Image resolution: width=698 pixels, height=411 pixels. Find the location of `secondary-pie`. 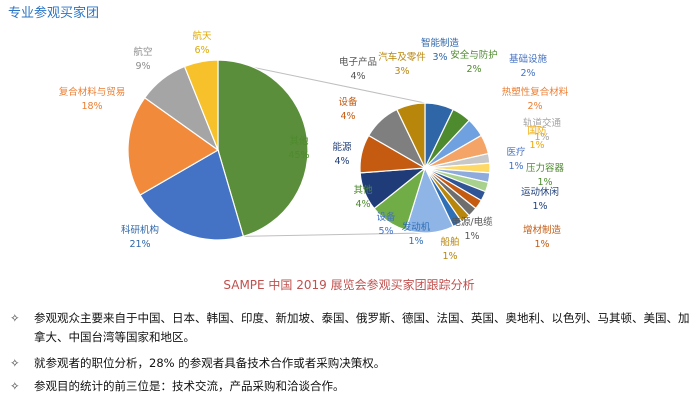

secondary-pie is located at coordinates (425, 168).